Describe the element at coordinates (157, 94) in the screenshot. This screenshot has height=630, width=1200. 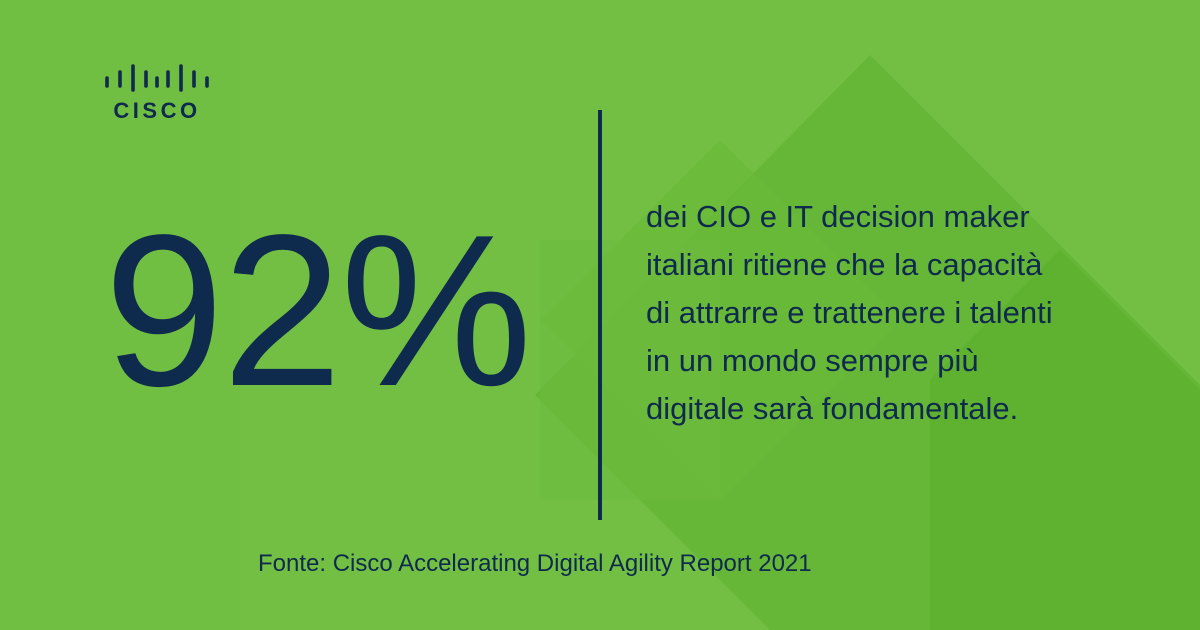
I see `cisco-logo: CISCO` at that location.